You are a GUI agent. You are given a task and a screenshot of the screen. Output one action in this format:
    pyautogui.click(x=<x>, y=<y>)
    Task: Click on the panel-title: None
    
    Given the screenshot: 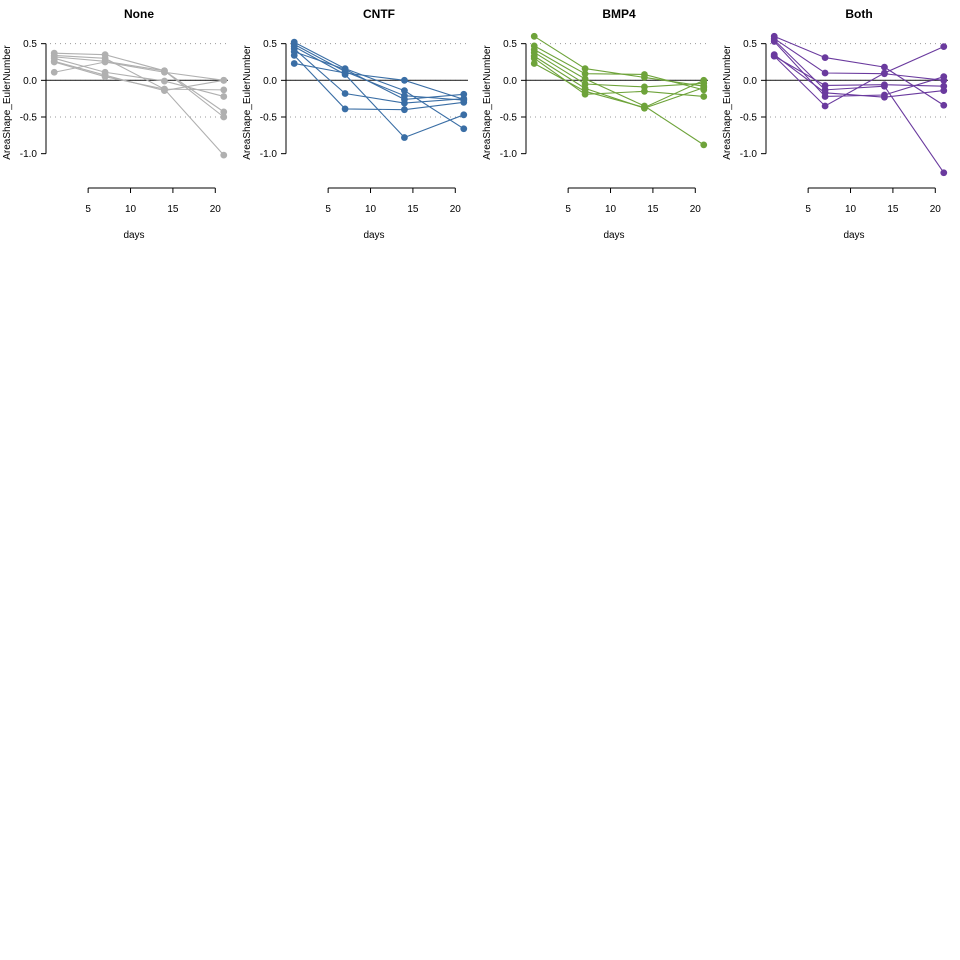 What is the action you would take?
    pyautogui.click(x=139, y=14)
    